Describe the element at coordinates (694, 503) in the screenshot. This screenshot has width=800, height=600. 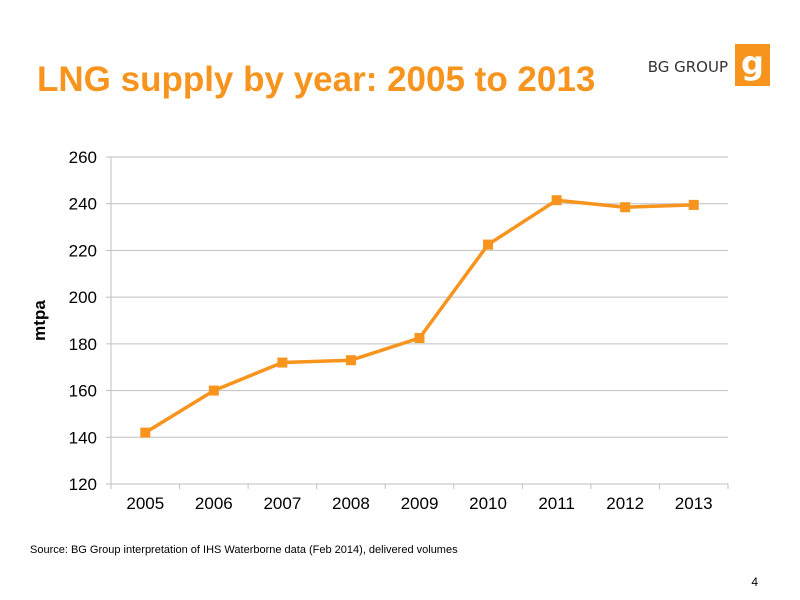
I see `x-tick-label: 2013` at that location.